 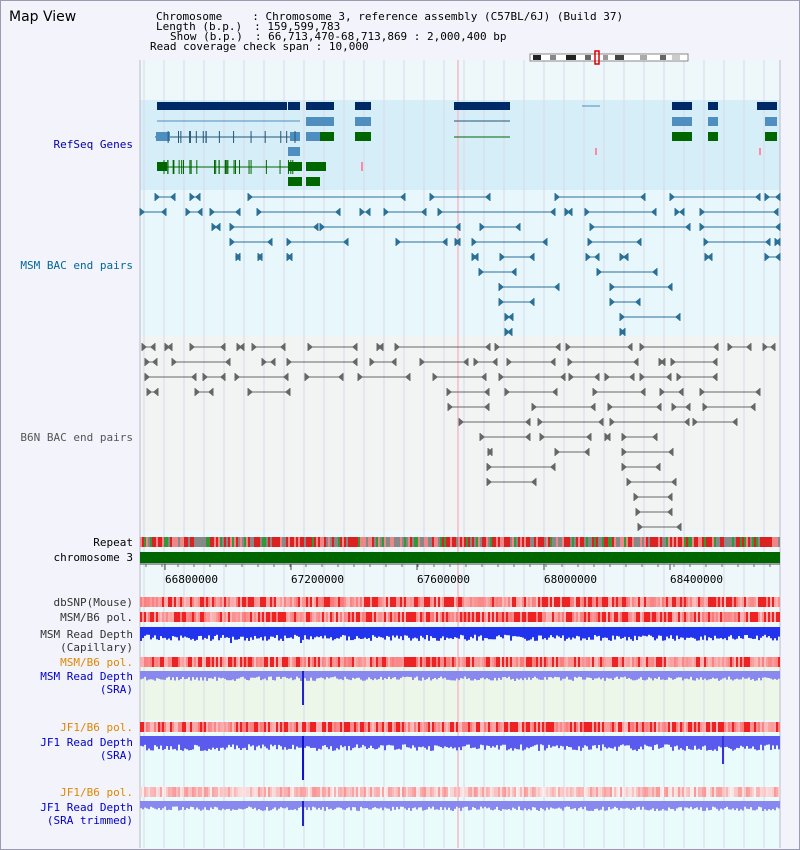 I want to click on msm-b6-pol-label: MSM/B6 pol., so click(x=96, y=617).